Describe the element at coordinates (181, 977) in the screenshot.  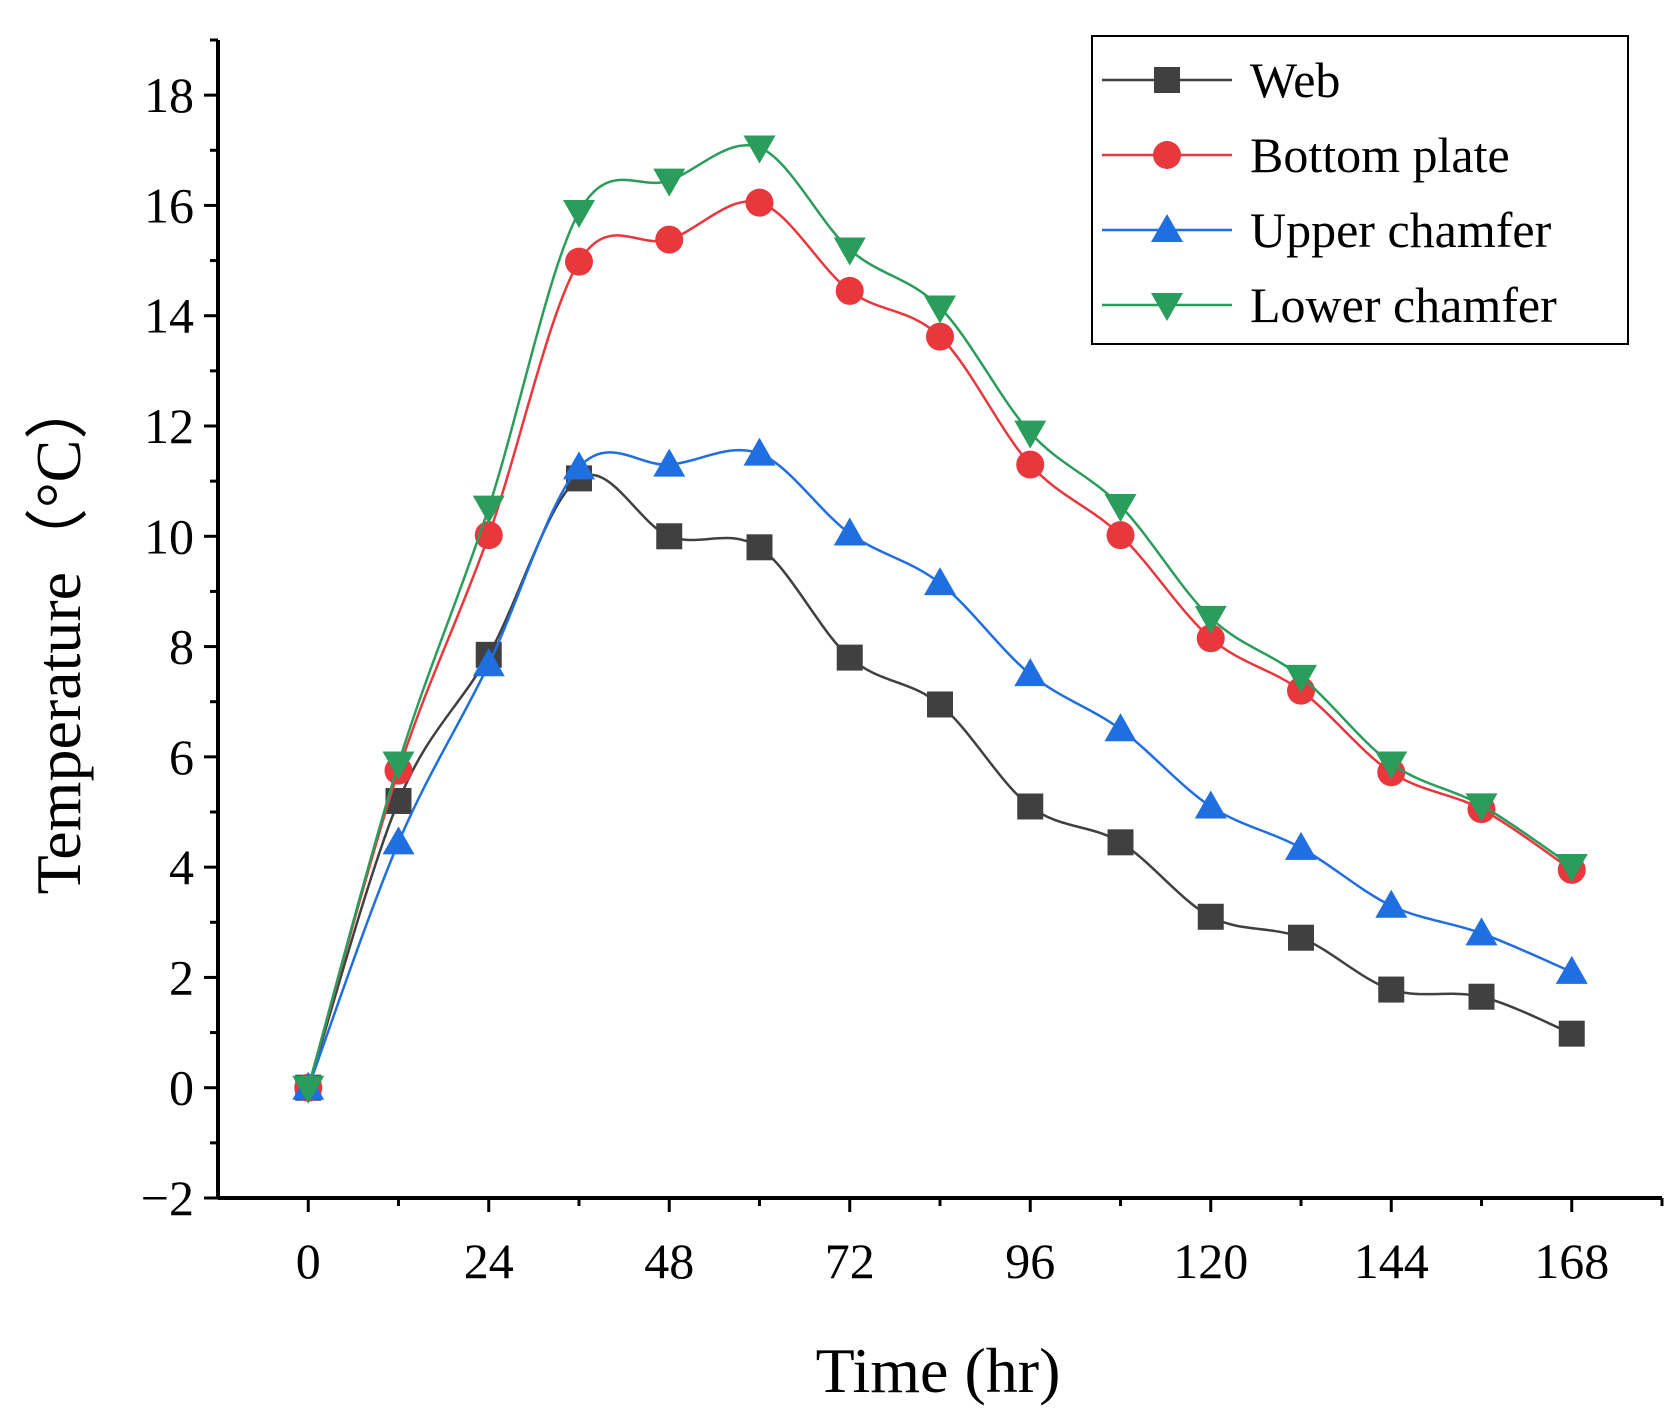
I see `y-tick-label: 2` at that location.